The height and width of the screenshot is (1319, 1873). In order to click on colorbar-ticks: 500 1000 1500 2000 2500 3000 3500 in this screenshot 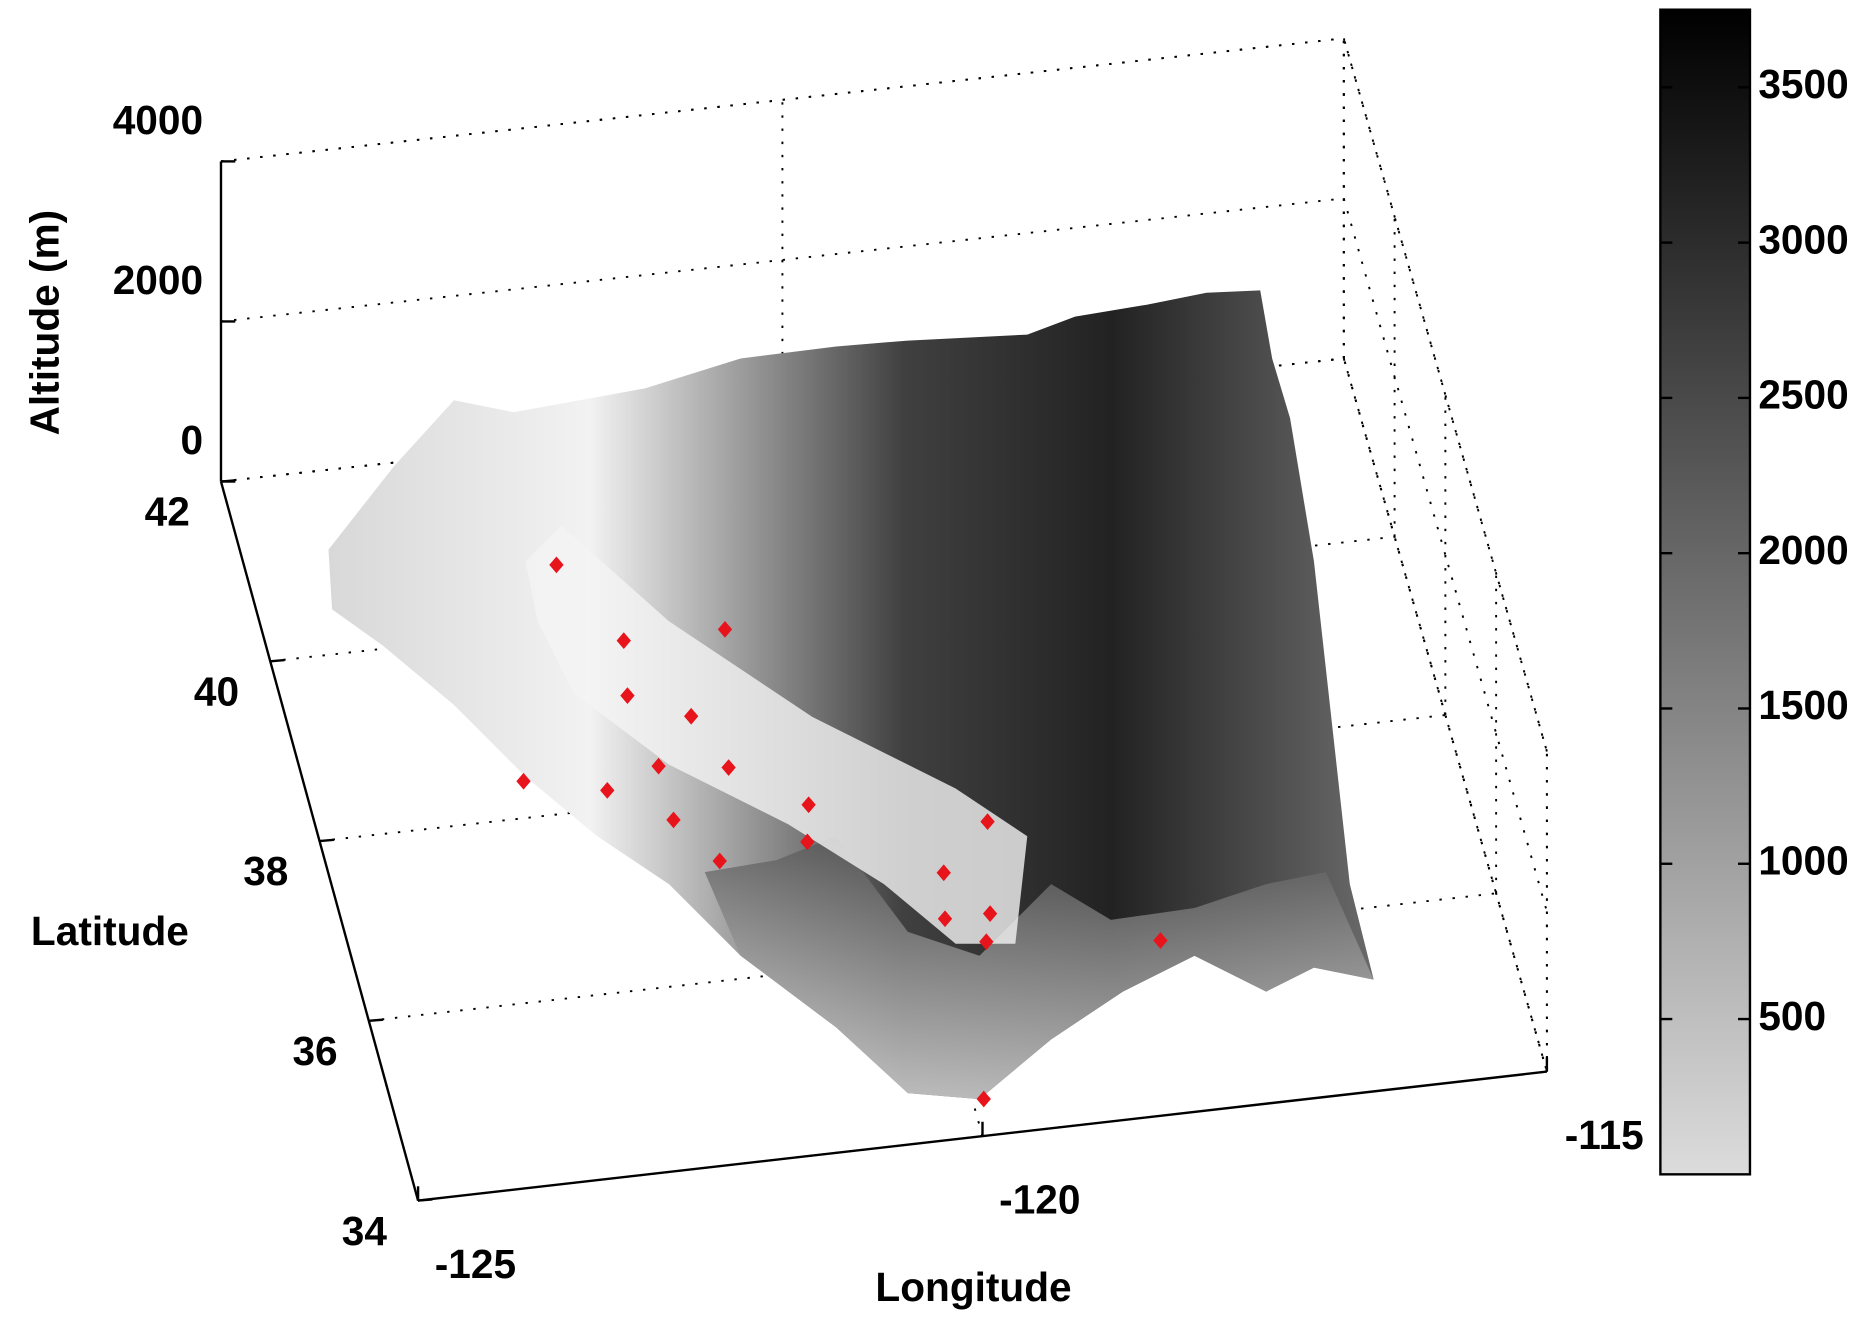, I will do `click(1754, 550)`.